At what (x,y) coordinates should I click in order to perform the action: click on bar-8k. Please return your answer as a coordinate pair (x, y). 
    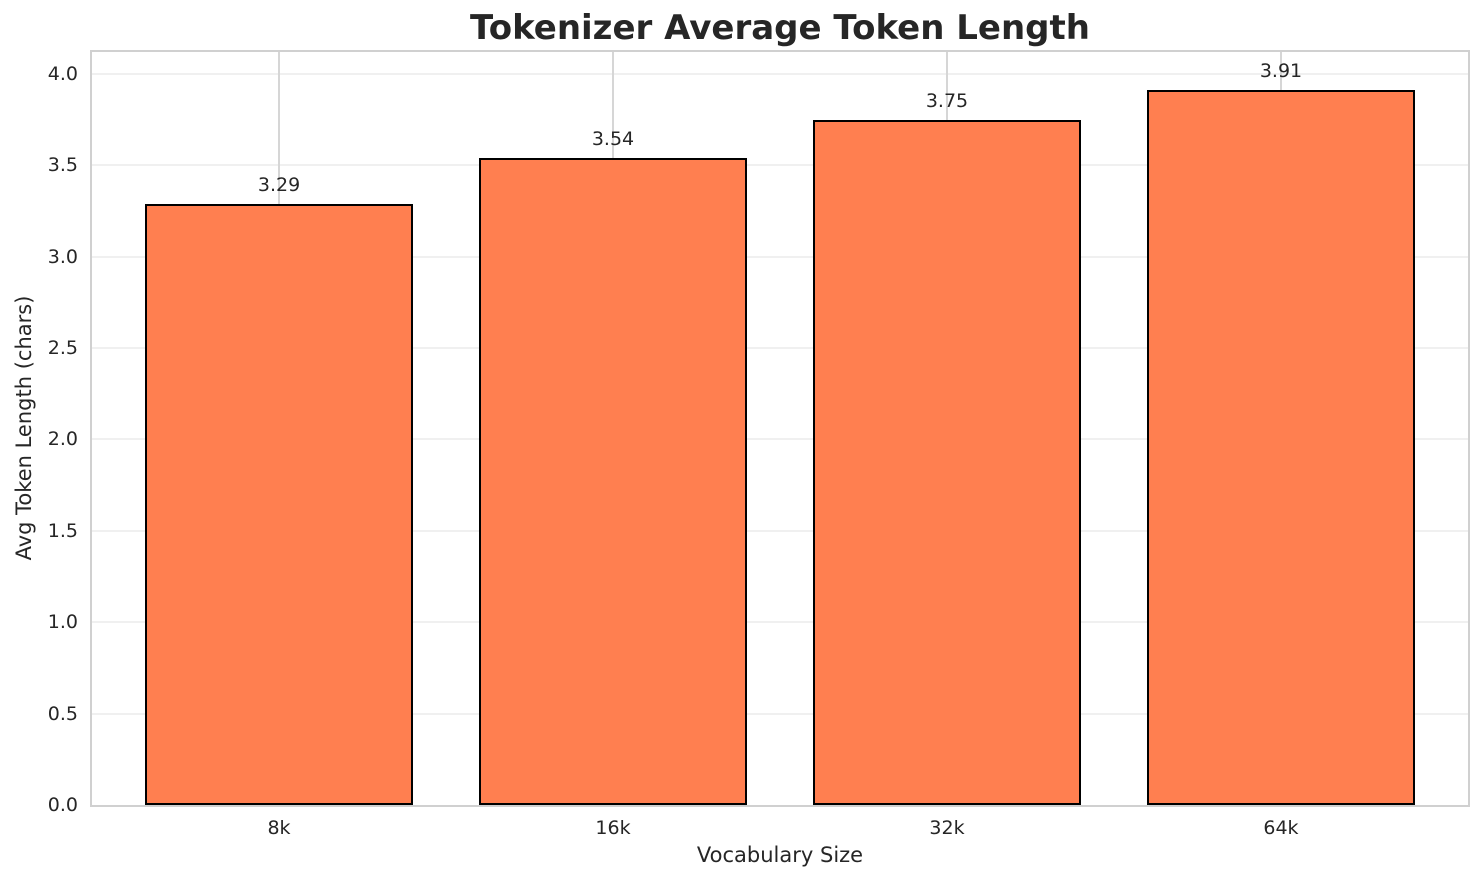
    Looking at the image, I should click on (279, 504).